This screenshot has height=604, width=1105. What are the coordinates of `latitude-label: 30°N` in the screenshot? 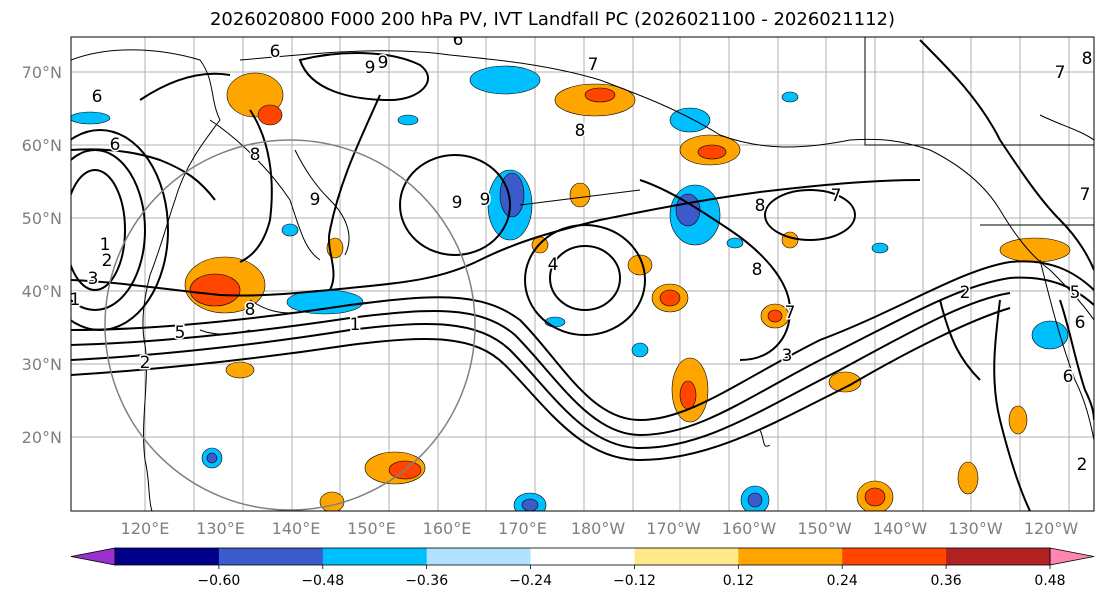 It's located at (42, 364).